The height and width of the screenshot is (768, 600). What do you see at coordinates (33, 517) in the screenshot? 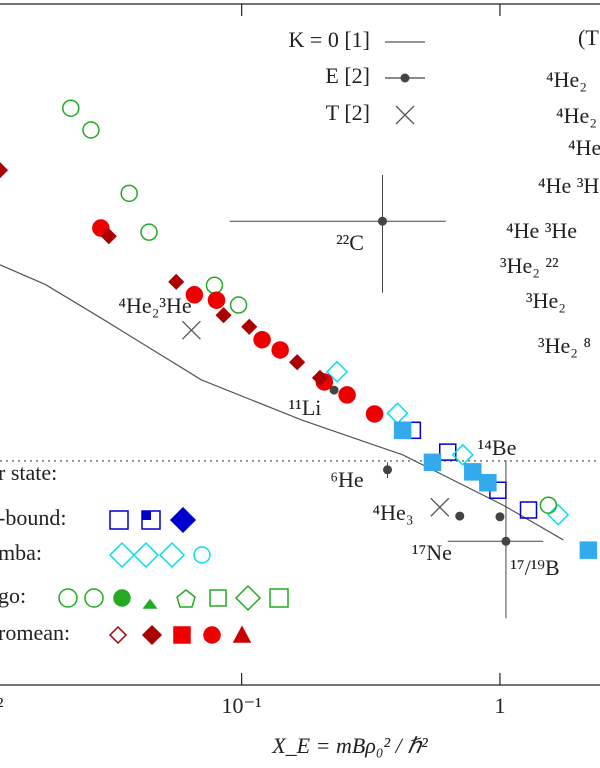
I see `legend-label: -bound:` at bounding box center [33, 517].